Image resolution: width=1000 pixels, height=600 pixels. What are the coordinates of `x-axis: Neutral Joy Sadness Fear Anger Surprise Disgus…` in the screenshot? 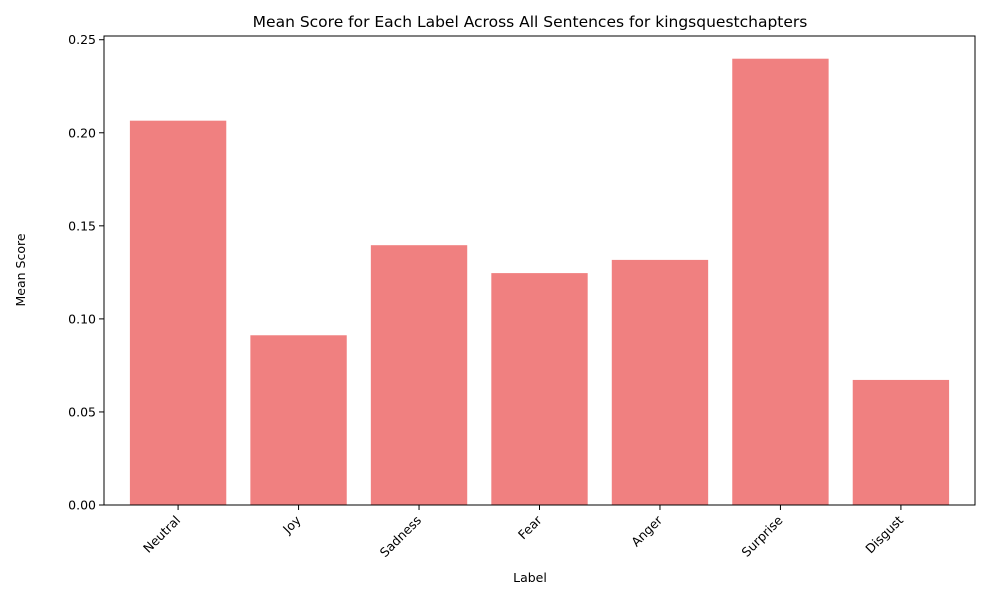 It's located at (523, 532).